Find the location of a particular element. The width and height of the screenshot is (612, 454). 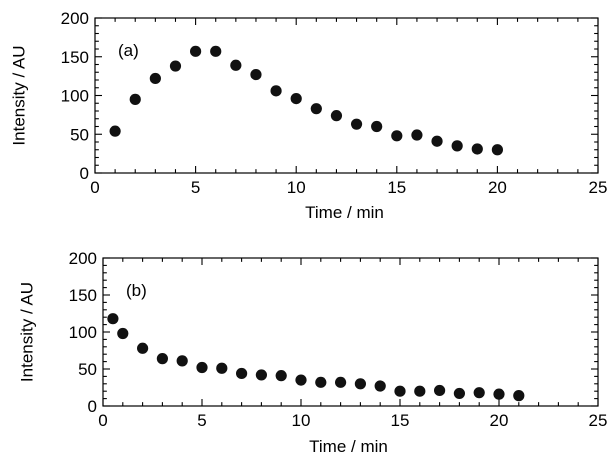

a-panel-label: (a) is located at coordinates (128, 50).